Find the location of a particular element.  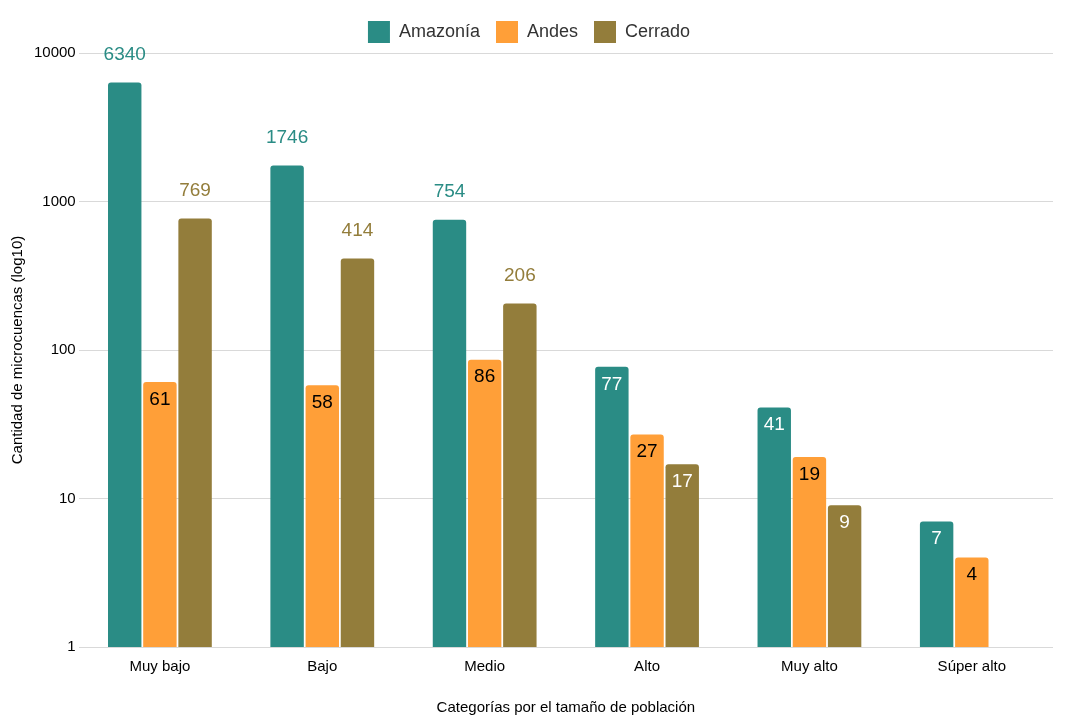

legend-label: Cerrado is located at coordinates (658, 30).